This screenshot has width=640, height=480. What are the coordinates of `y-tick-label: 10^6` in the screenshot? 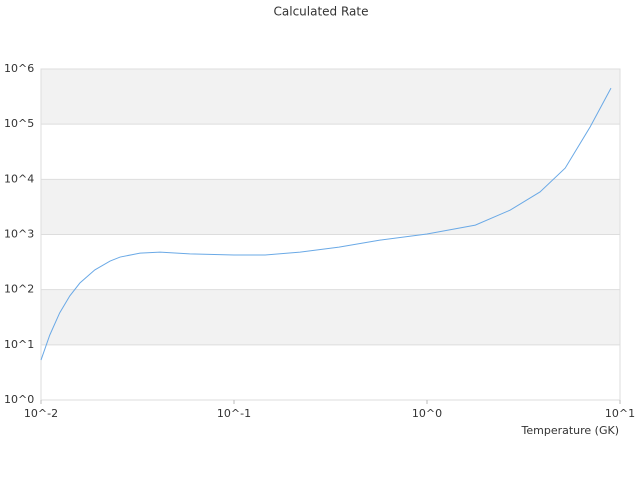 It's located at (19, 68).